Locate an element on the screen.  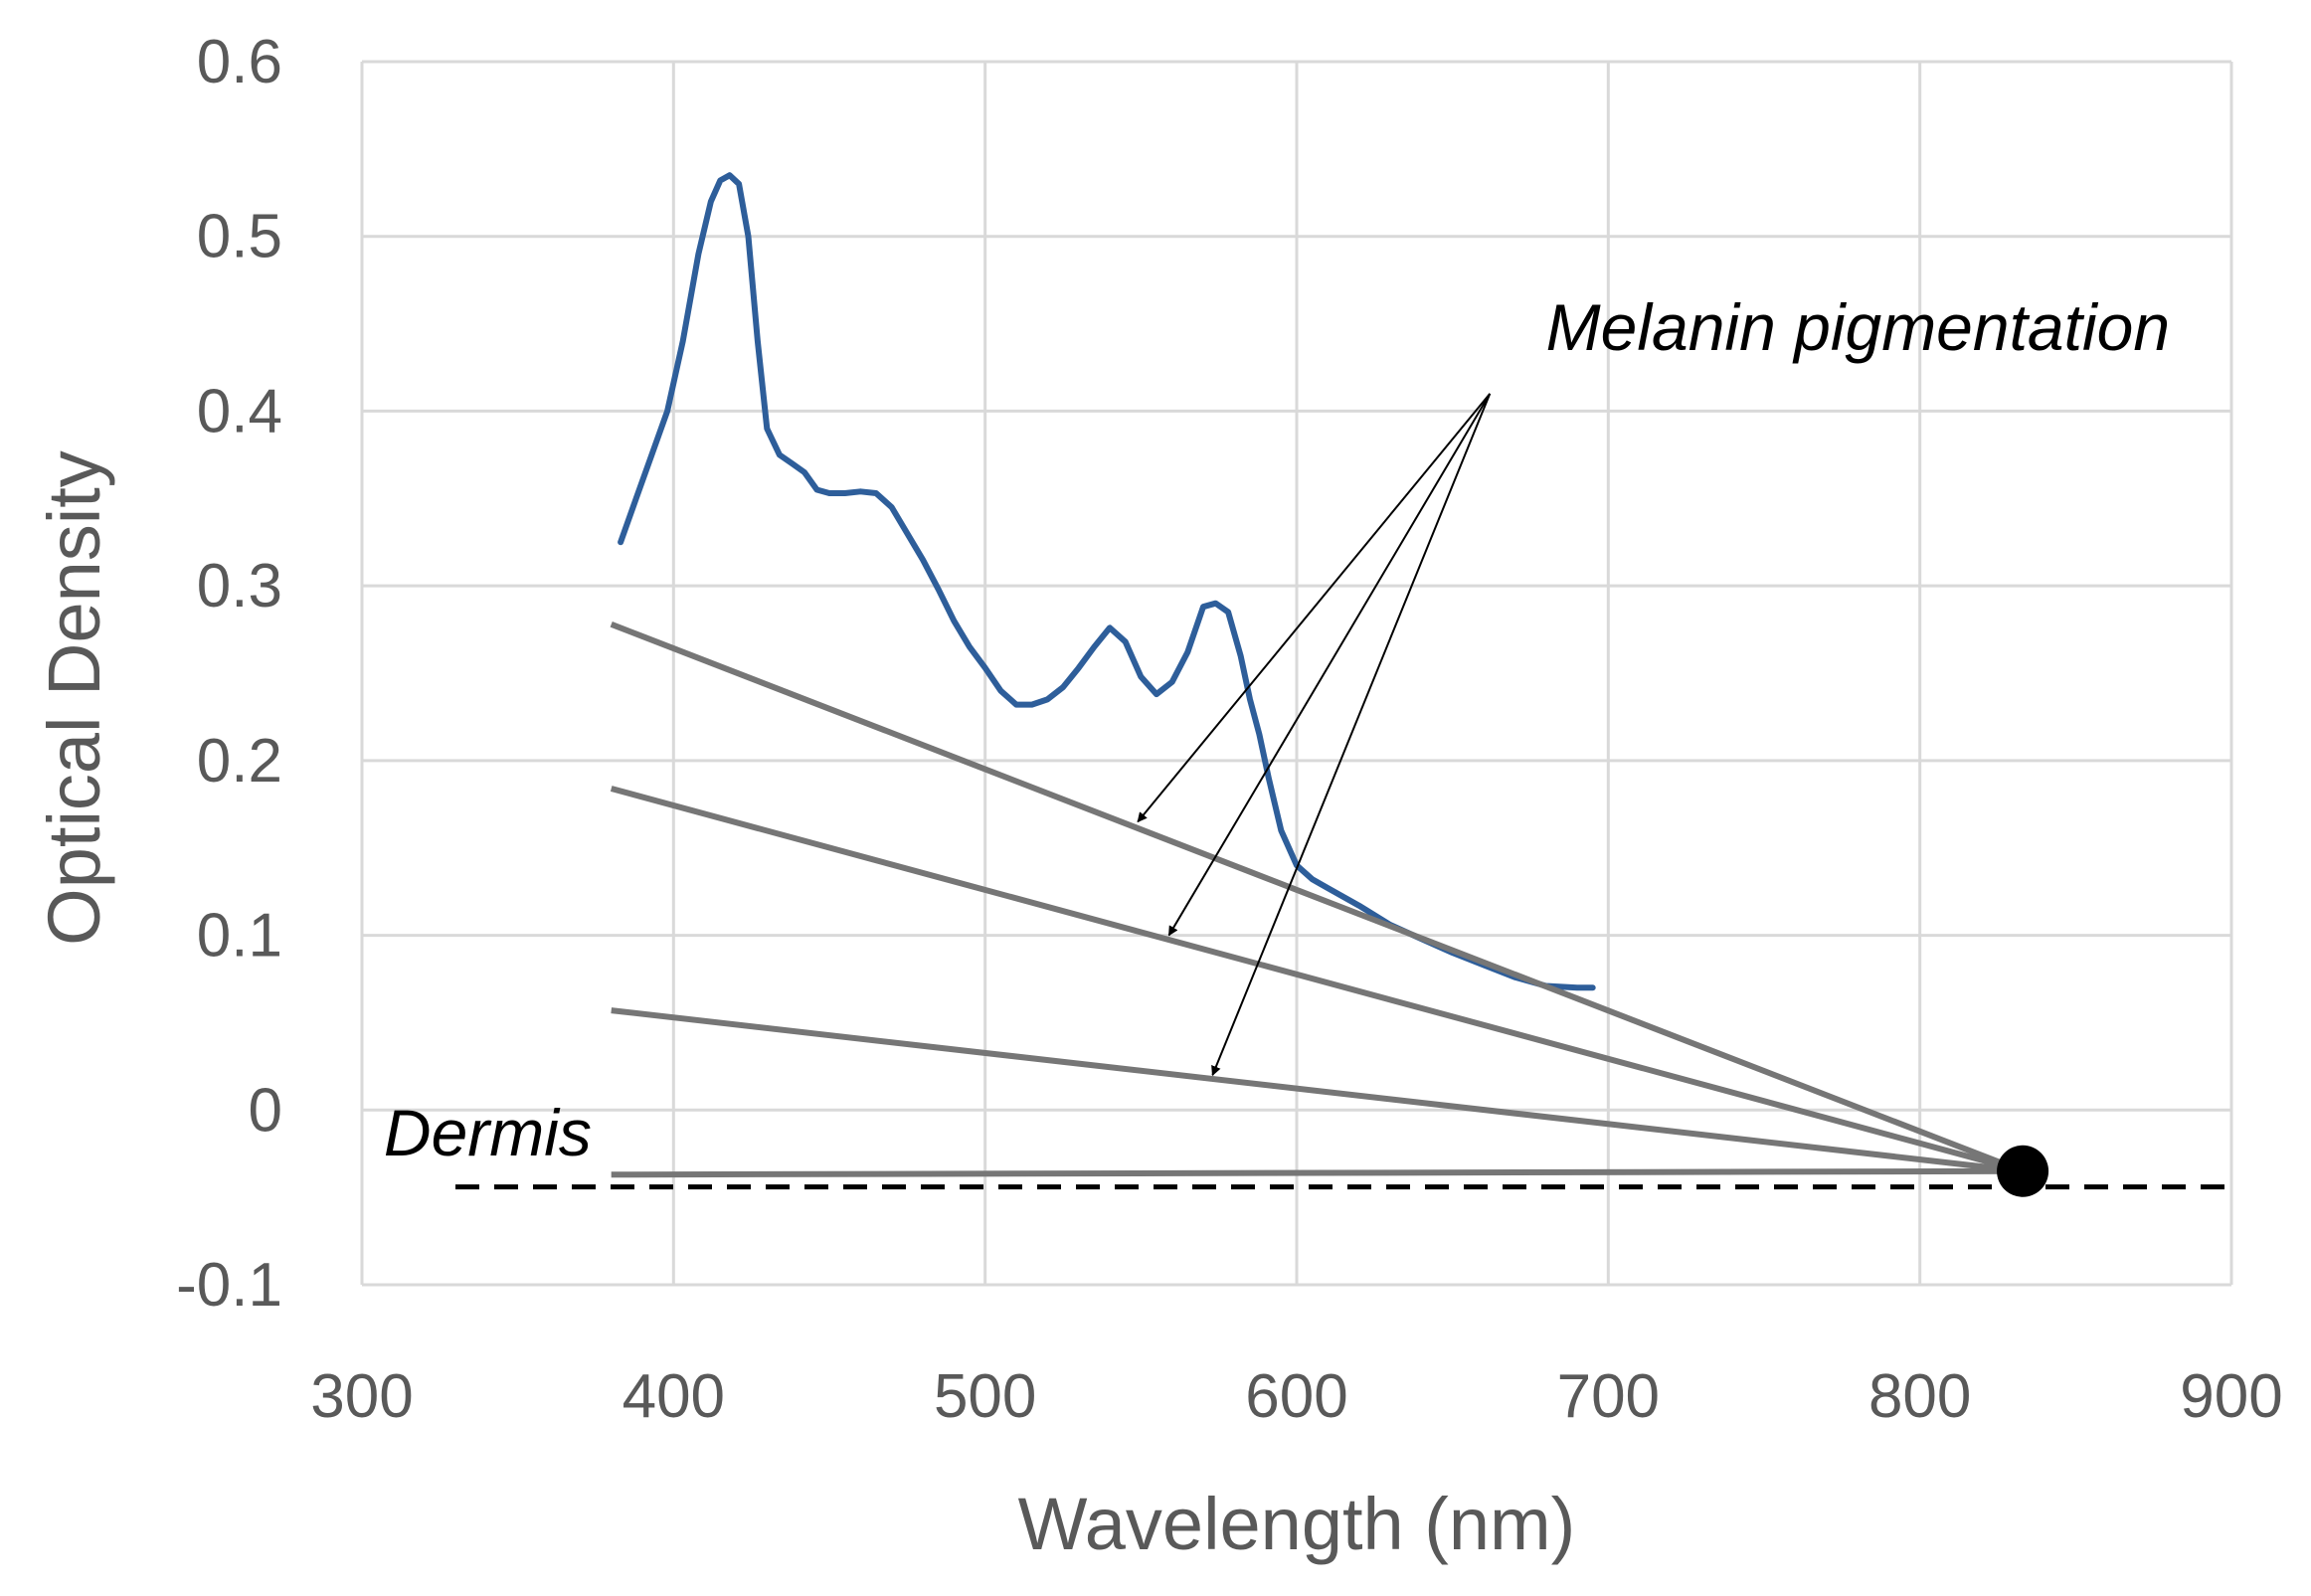
dermis-label: Dermis is located at coordinates (488, 1132).